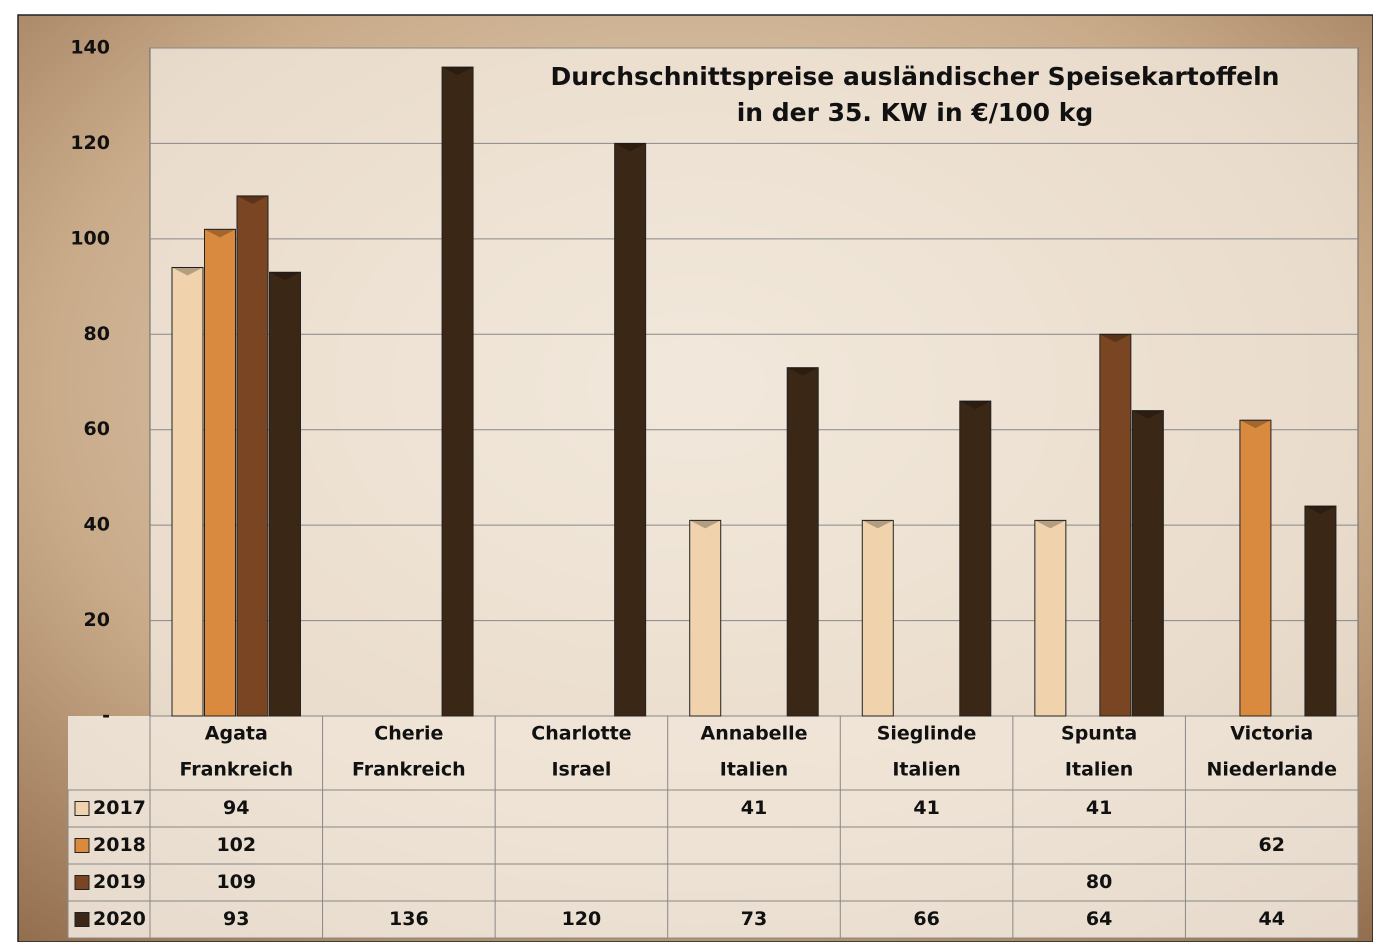 This screenshot has height=942, width=1373. I want to click on legend-label: 2018, so click(119, 845).